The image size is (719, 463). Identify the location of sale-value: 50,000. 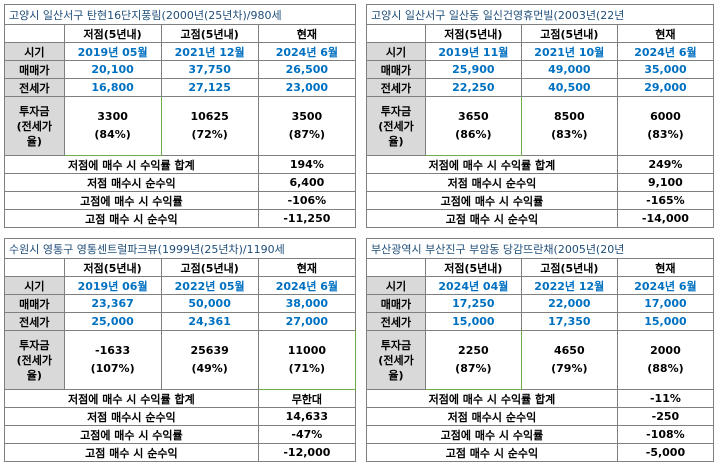
(209, 303).